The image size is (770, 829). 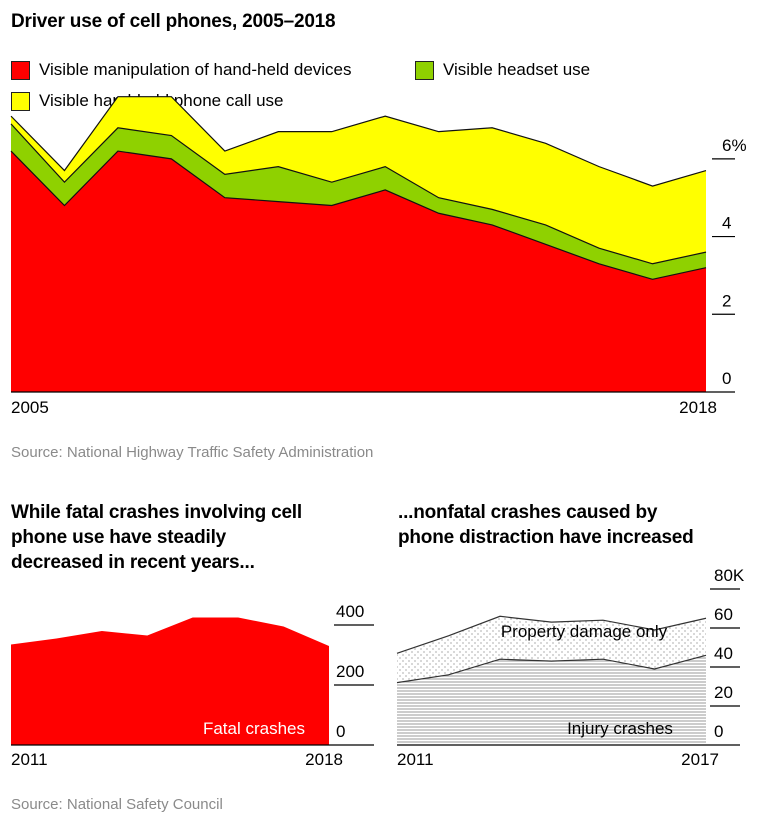 I want to click on legend-swatch-yellow, so click(x=20, y=101).